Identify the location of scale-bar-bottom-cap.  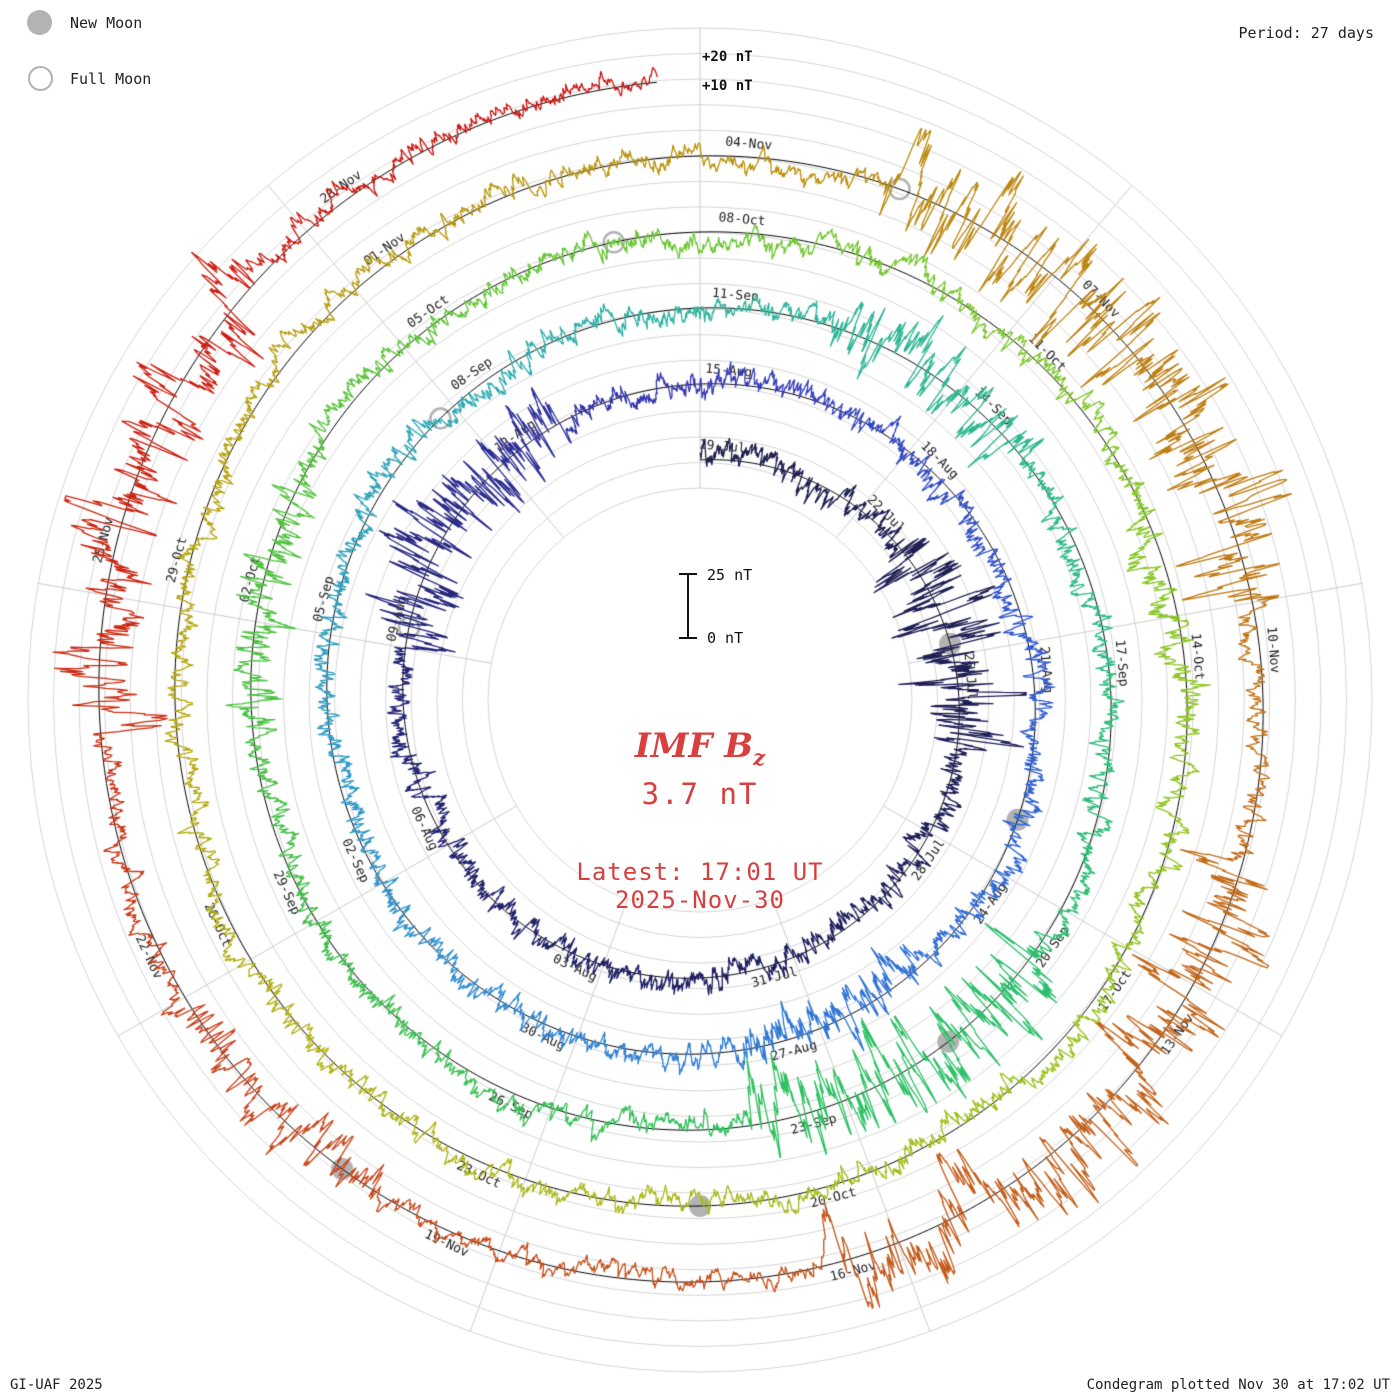
(688, 638).